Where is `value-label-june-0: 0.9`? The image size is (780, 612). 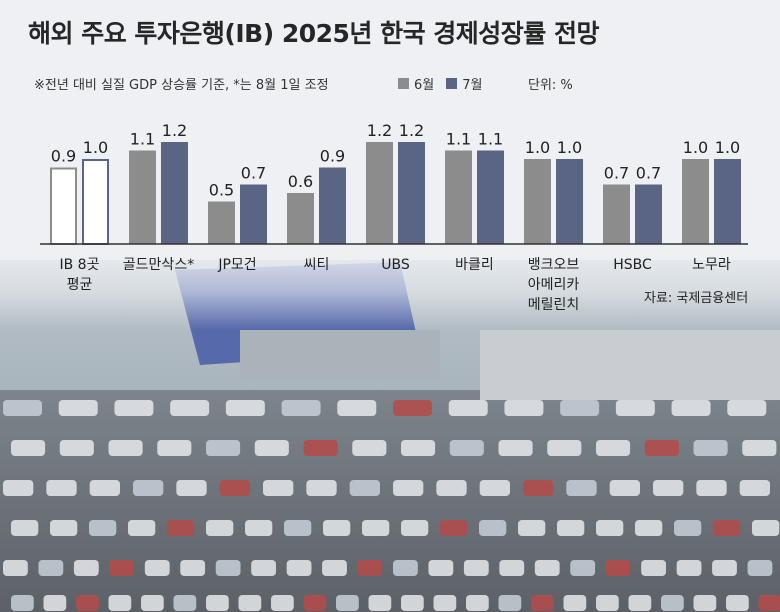 value-label-june-0: 0.9 is located at coordinates (63, 156).